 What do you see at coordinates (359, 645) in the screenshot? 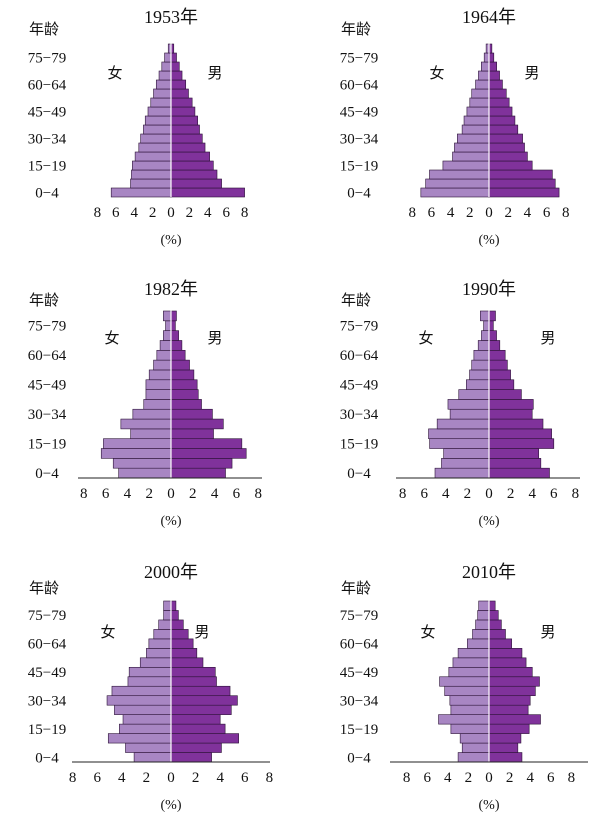
I see `age-tick-label: 60−64` at bounding box center [359, 645].